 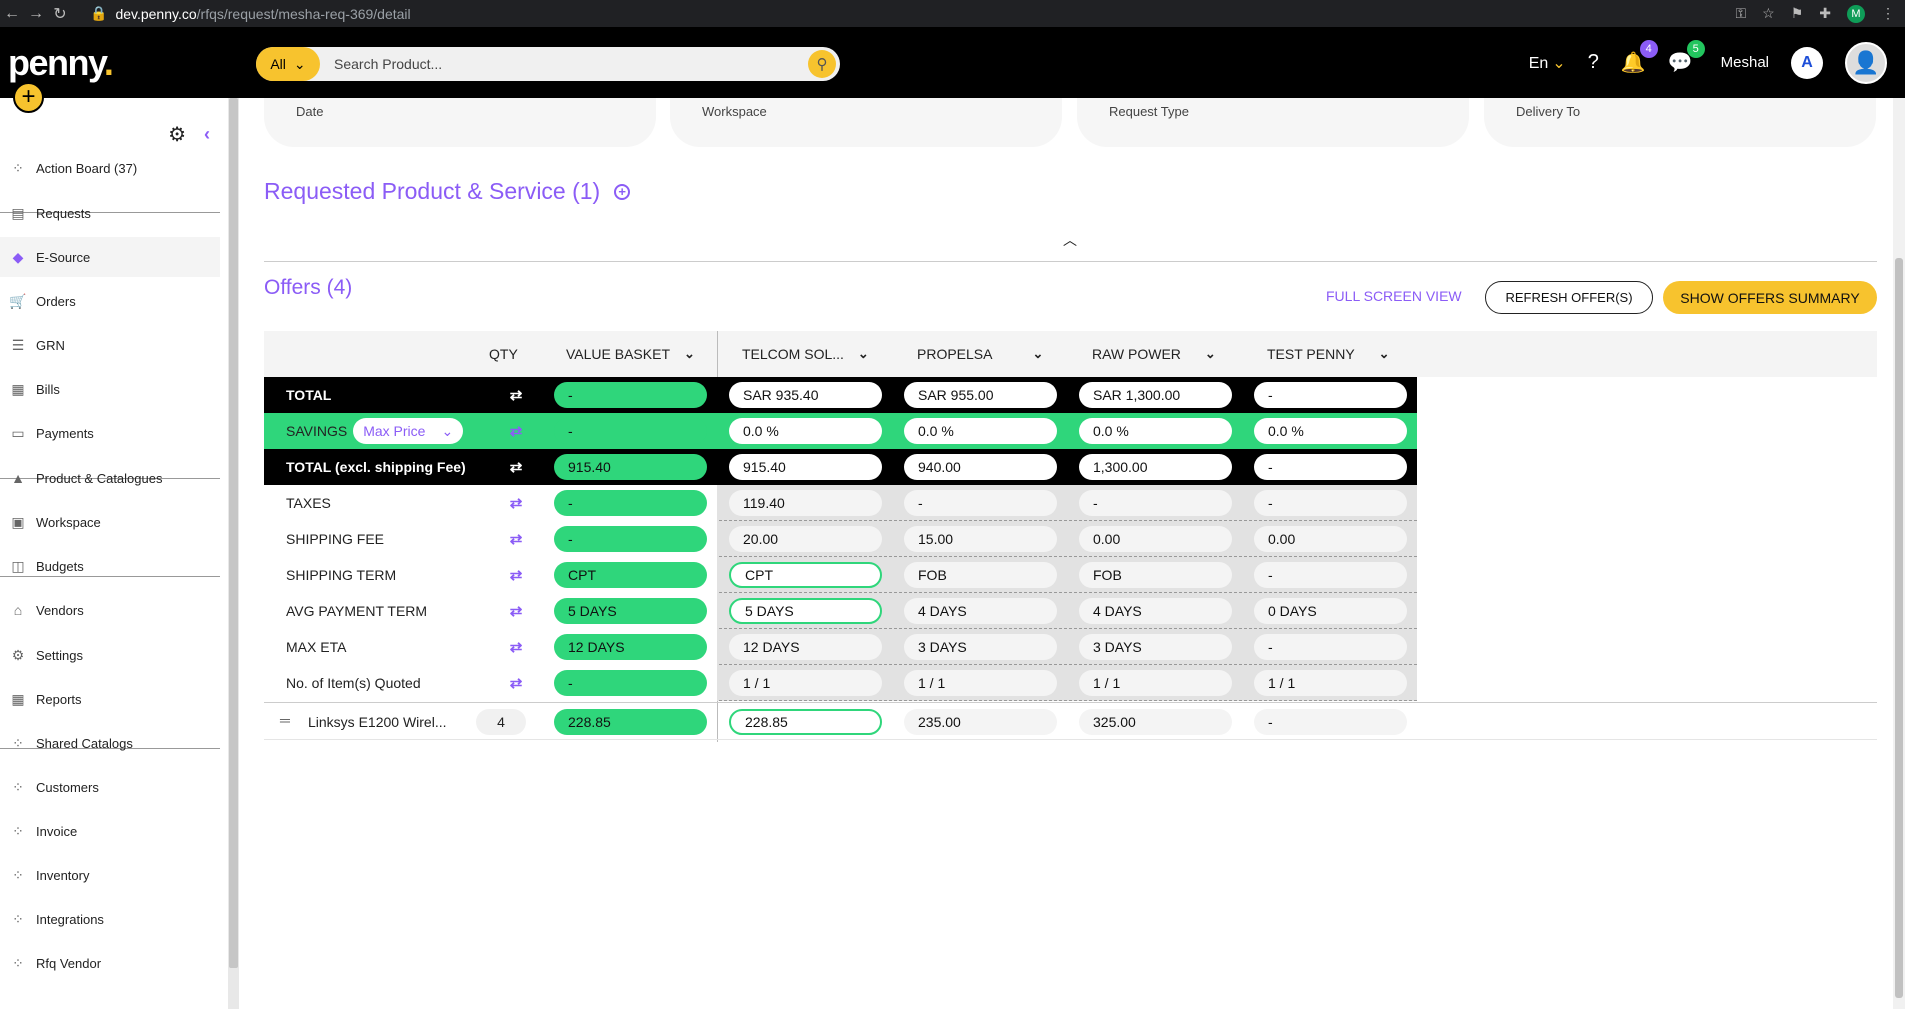 What do you see at coordinates (805, 503) in the screenshot?
I see `offer-cell-telcom: 119.40` at bounding box center [805, 503].